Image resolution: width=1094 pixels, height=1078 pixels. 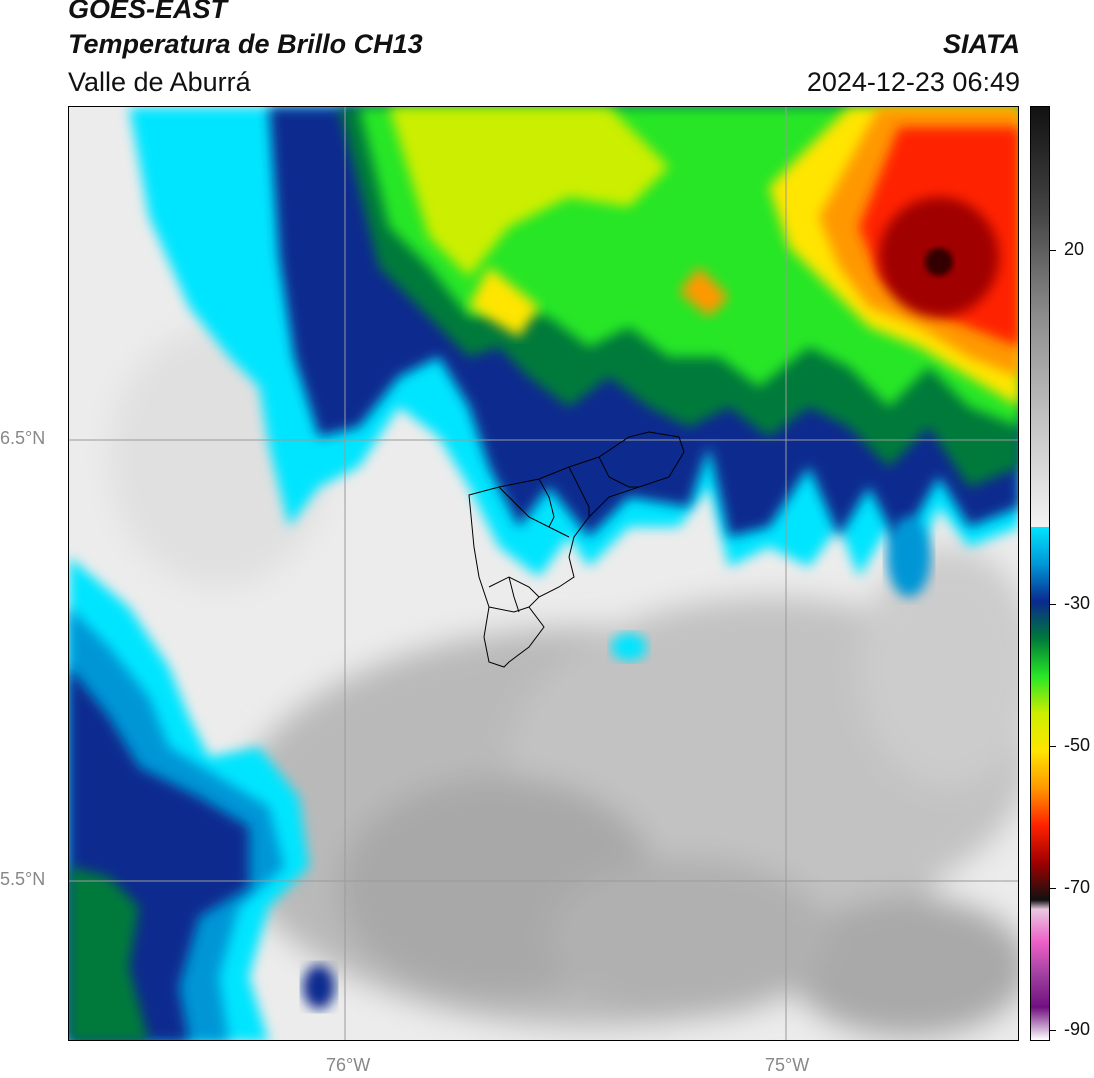 I want to click on lat-label-6-5: 6.5°N, so click(x=23, y=438).